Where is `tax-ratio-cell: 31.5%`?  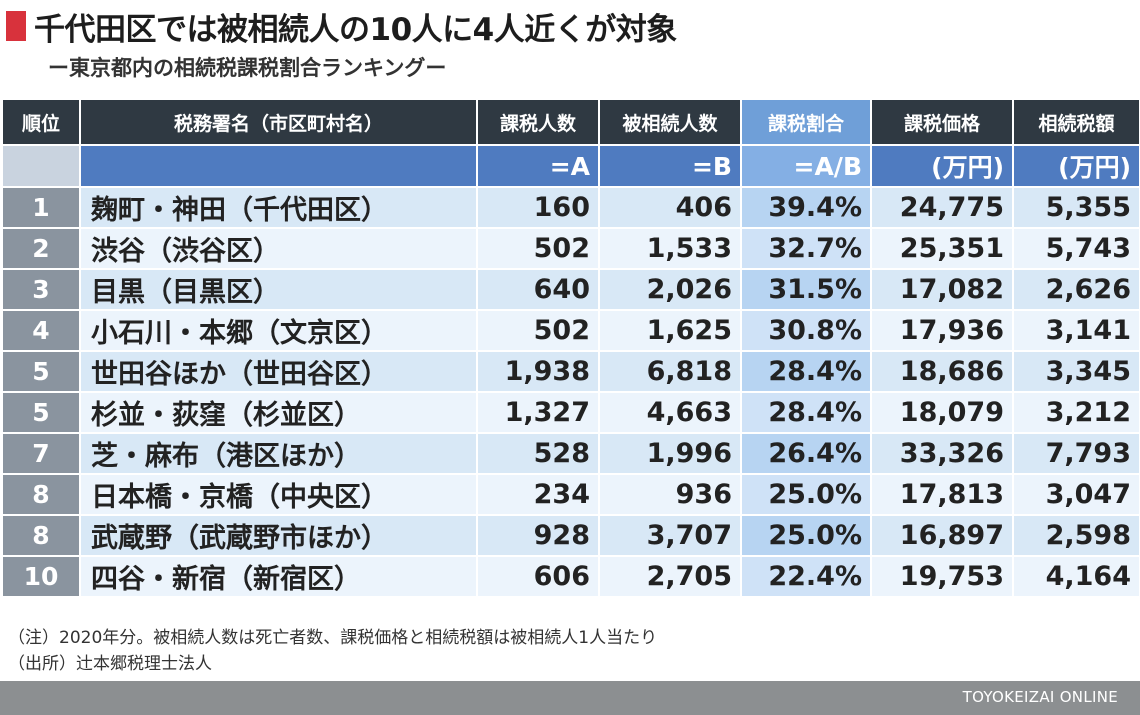 tax-ratio-cell: 31.5% is located at coordinates (806, 289).